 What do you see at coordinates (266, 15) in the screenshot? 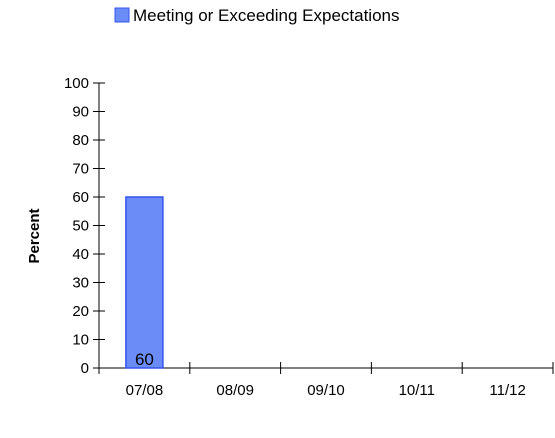
I see `legend-label: Meeting or Exceeding Expectations` at bounding box center [266, 15].